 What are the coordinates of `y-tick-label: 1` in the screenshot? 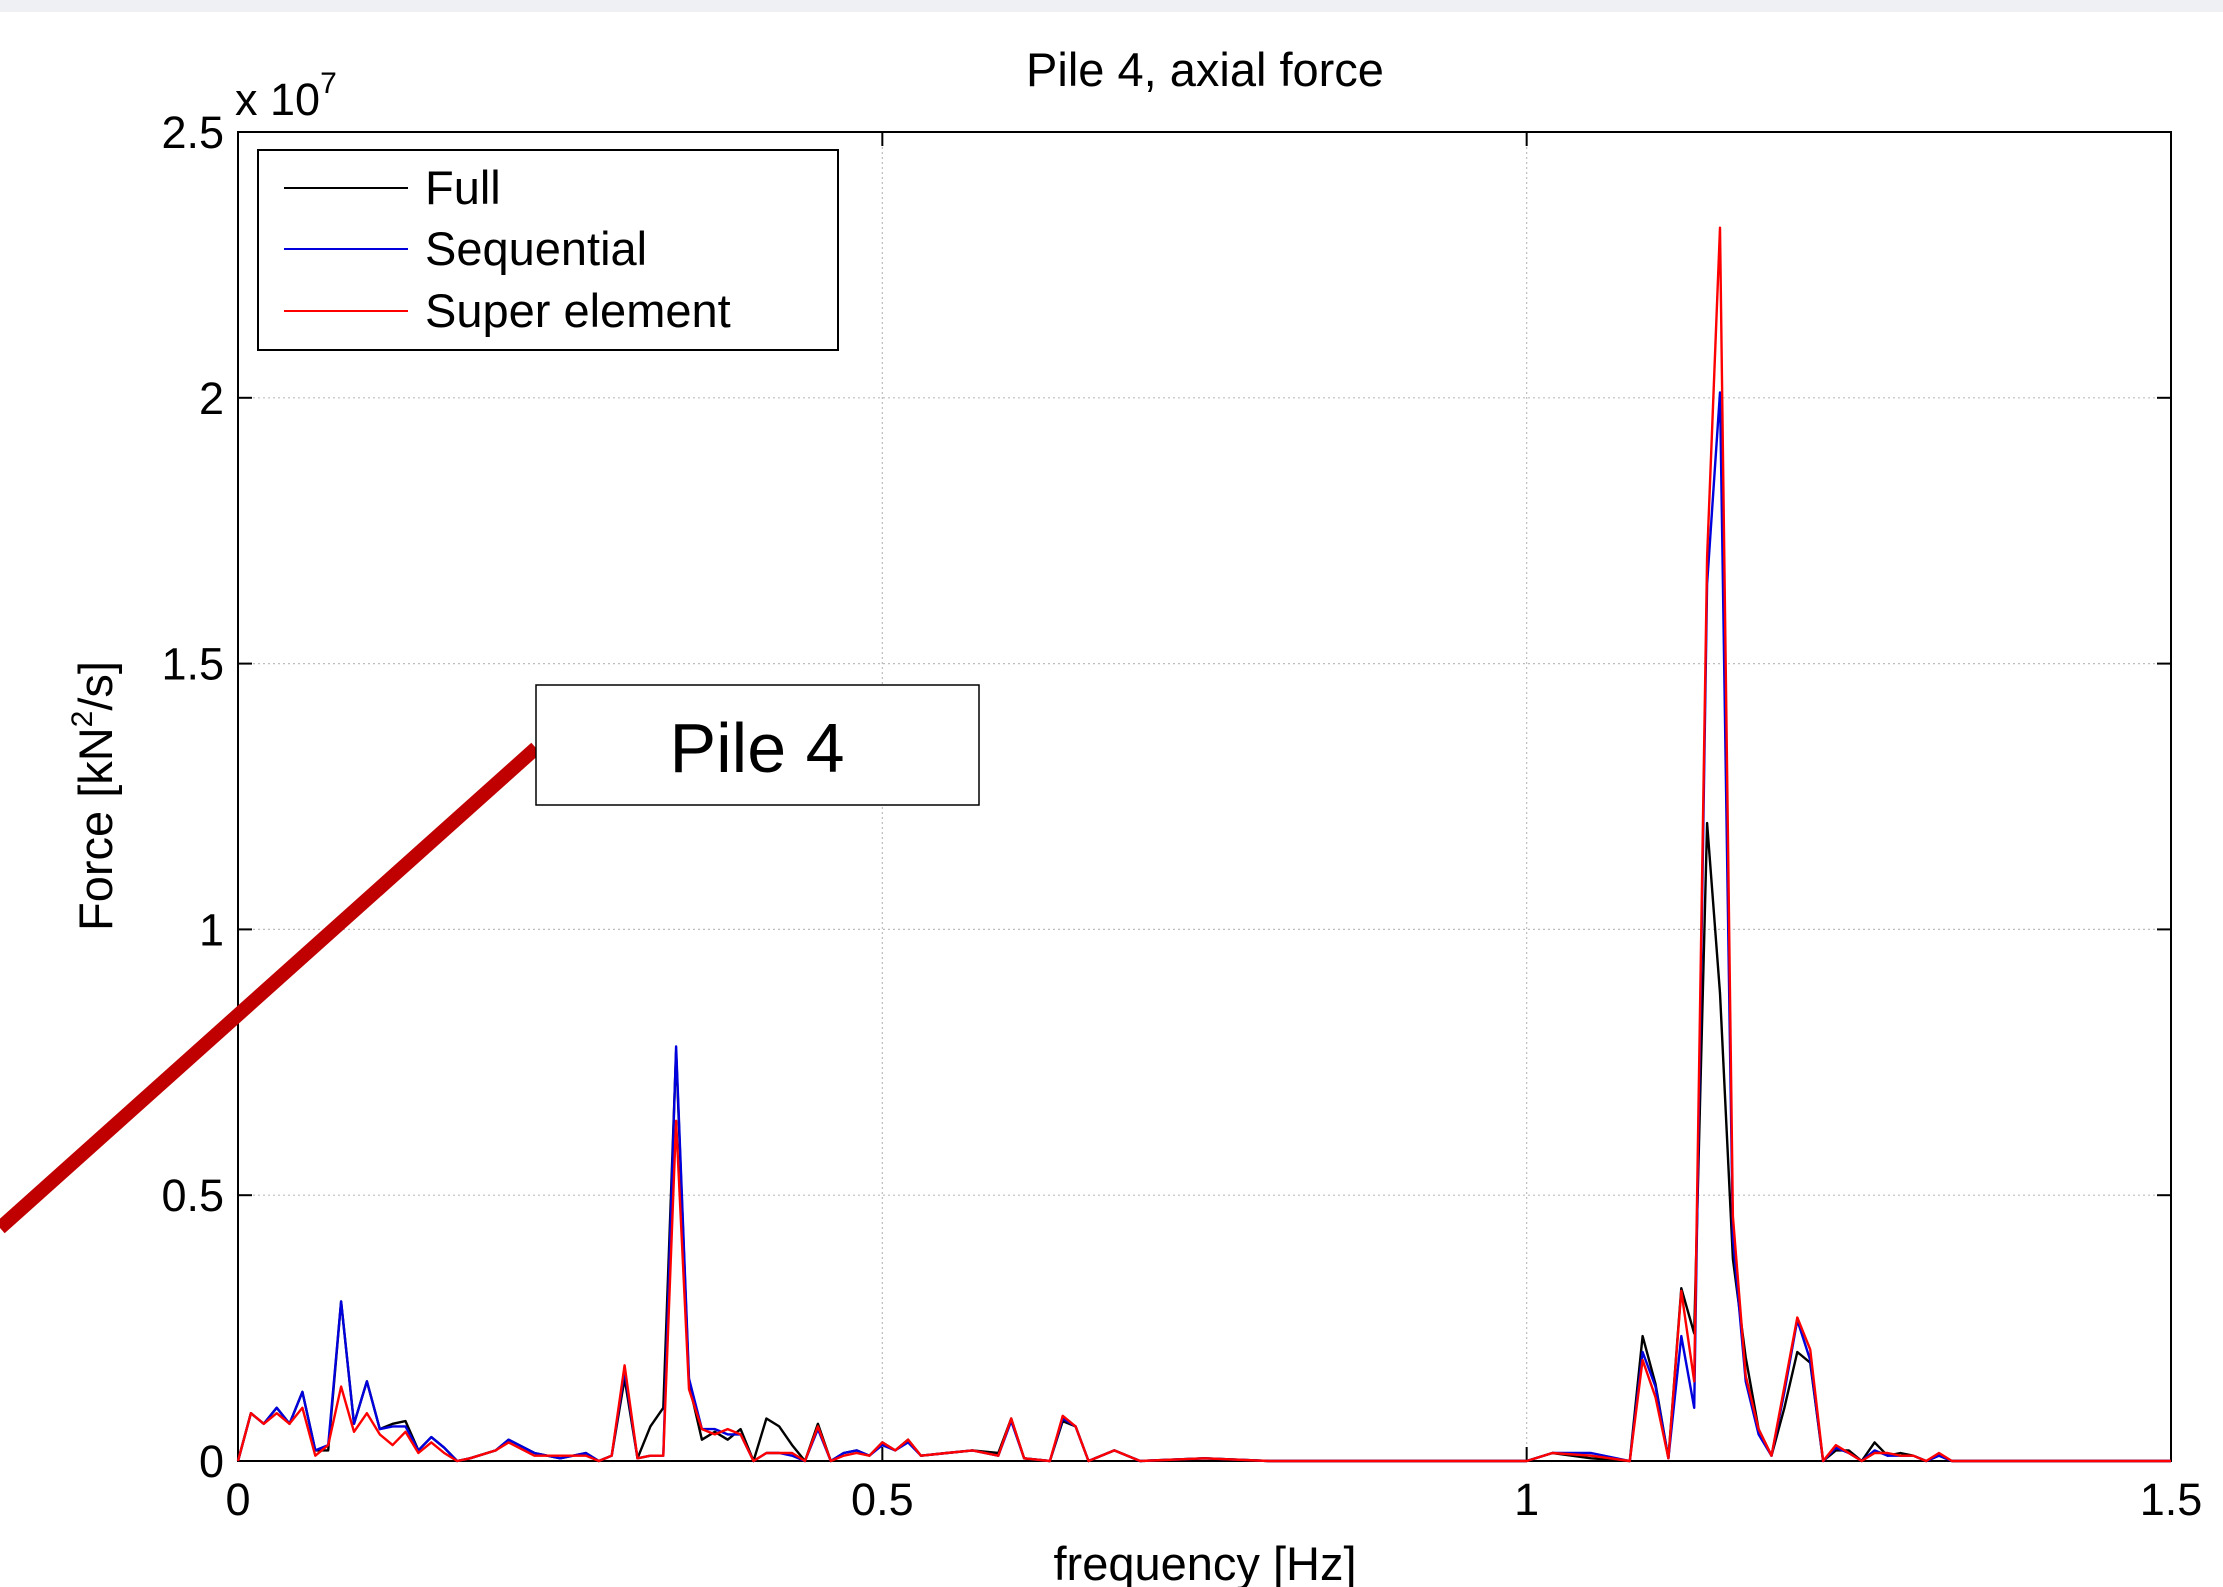 It's located at (211, 929).